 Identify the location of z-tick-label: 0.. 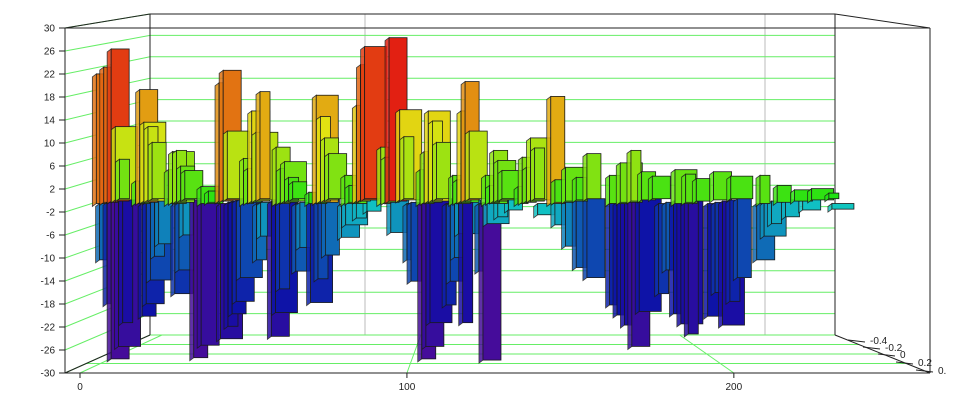
(942, 371).